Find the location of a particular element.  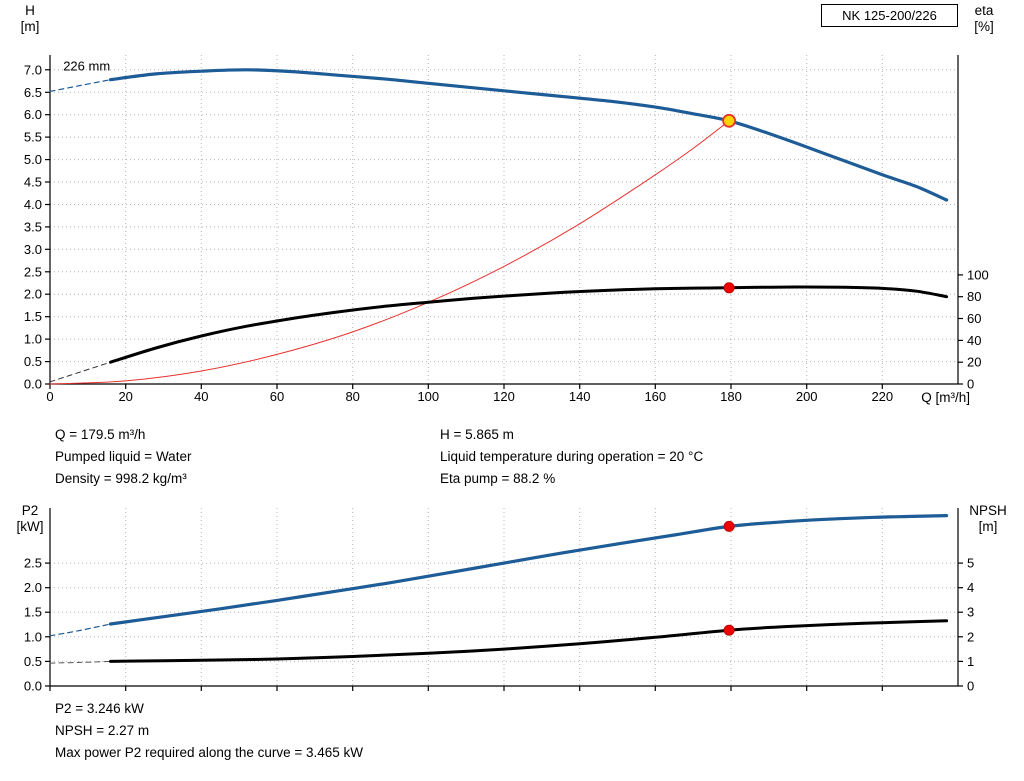

series-eta-lead-dashed is located at coordinates (80, 372).